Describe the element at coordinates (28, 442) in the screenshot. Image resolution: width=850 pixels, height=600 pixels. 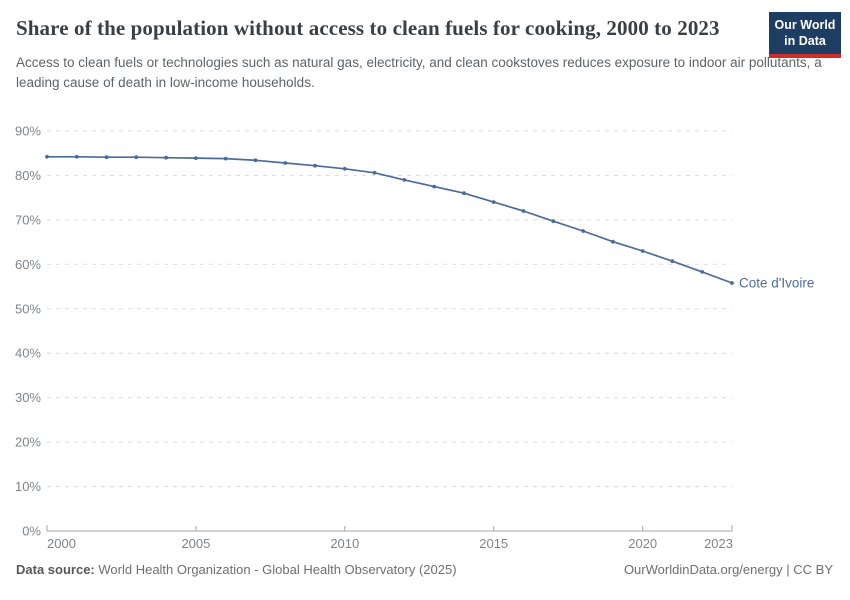
I see `y-axis-tick-label: 20%` at that location.